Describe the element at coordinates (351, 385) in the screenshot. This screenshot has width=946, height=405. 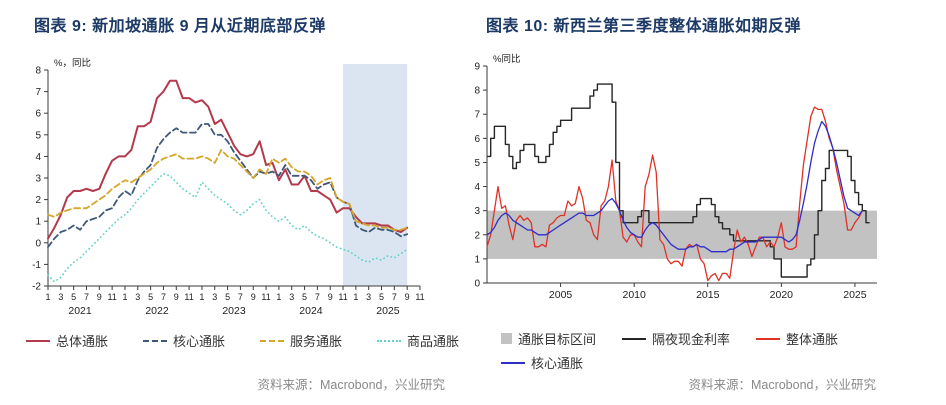
I see `figure-9-source: 资料来源：Macrobond，兴业研究` at that location.